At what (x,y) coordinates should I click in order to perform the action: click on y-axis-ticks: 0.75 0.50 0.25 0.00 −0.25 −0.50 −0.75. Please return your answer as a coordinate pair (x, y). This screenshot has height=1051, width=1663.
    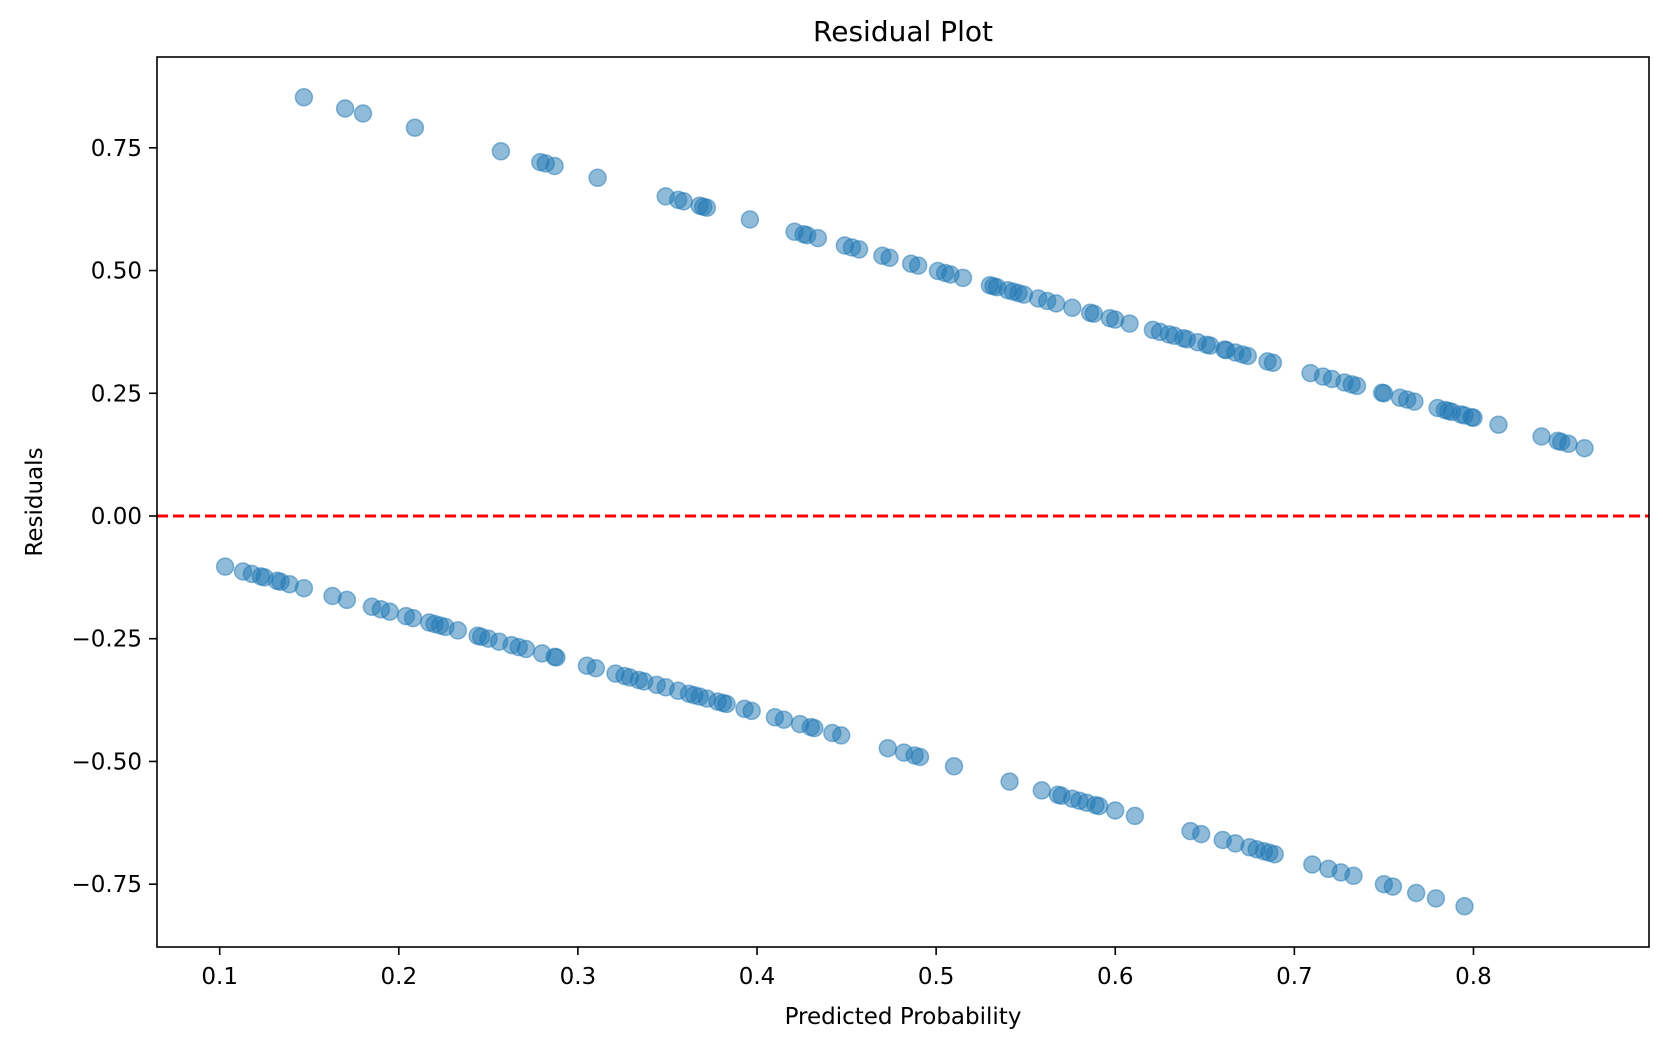
    Looking at the image, I should click on (114, 517).